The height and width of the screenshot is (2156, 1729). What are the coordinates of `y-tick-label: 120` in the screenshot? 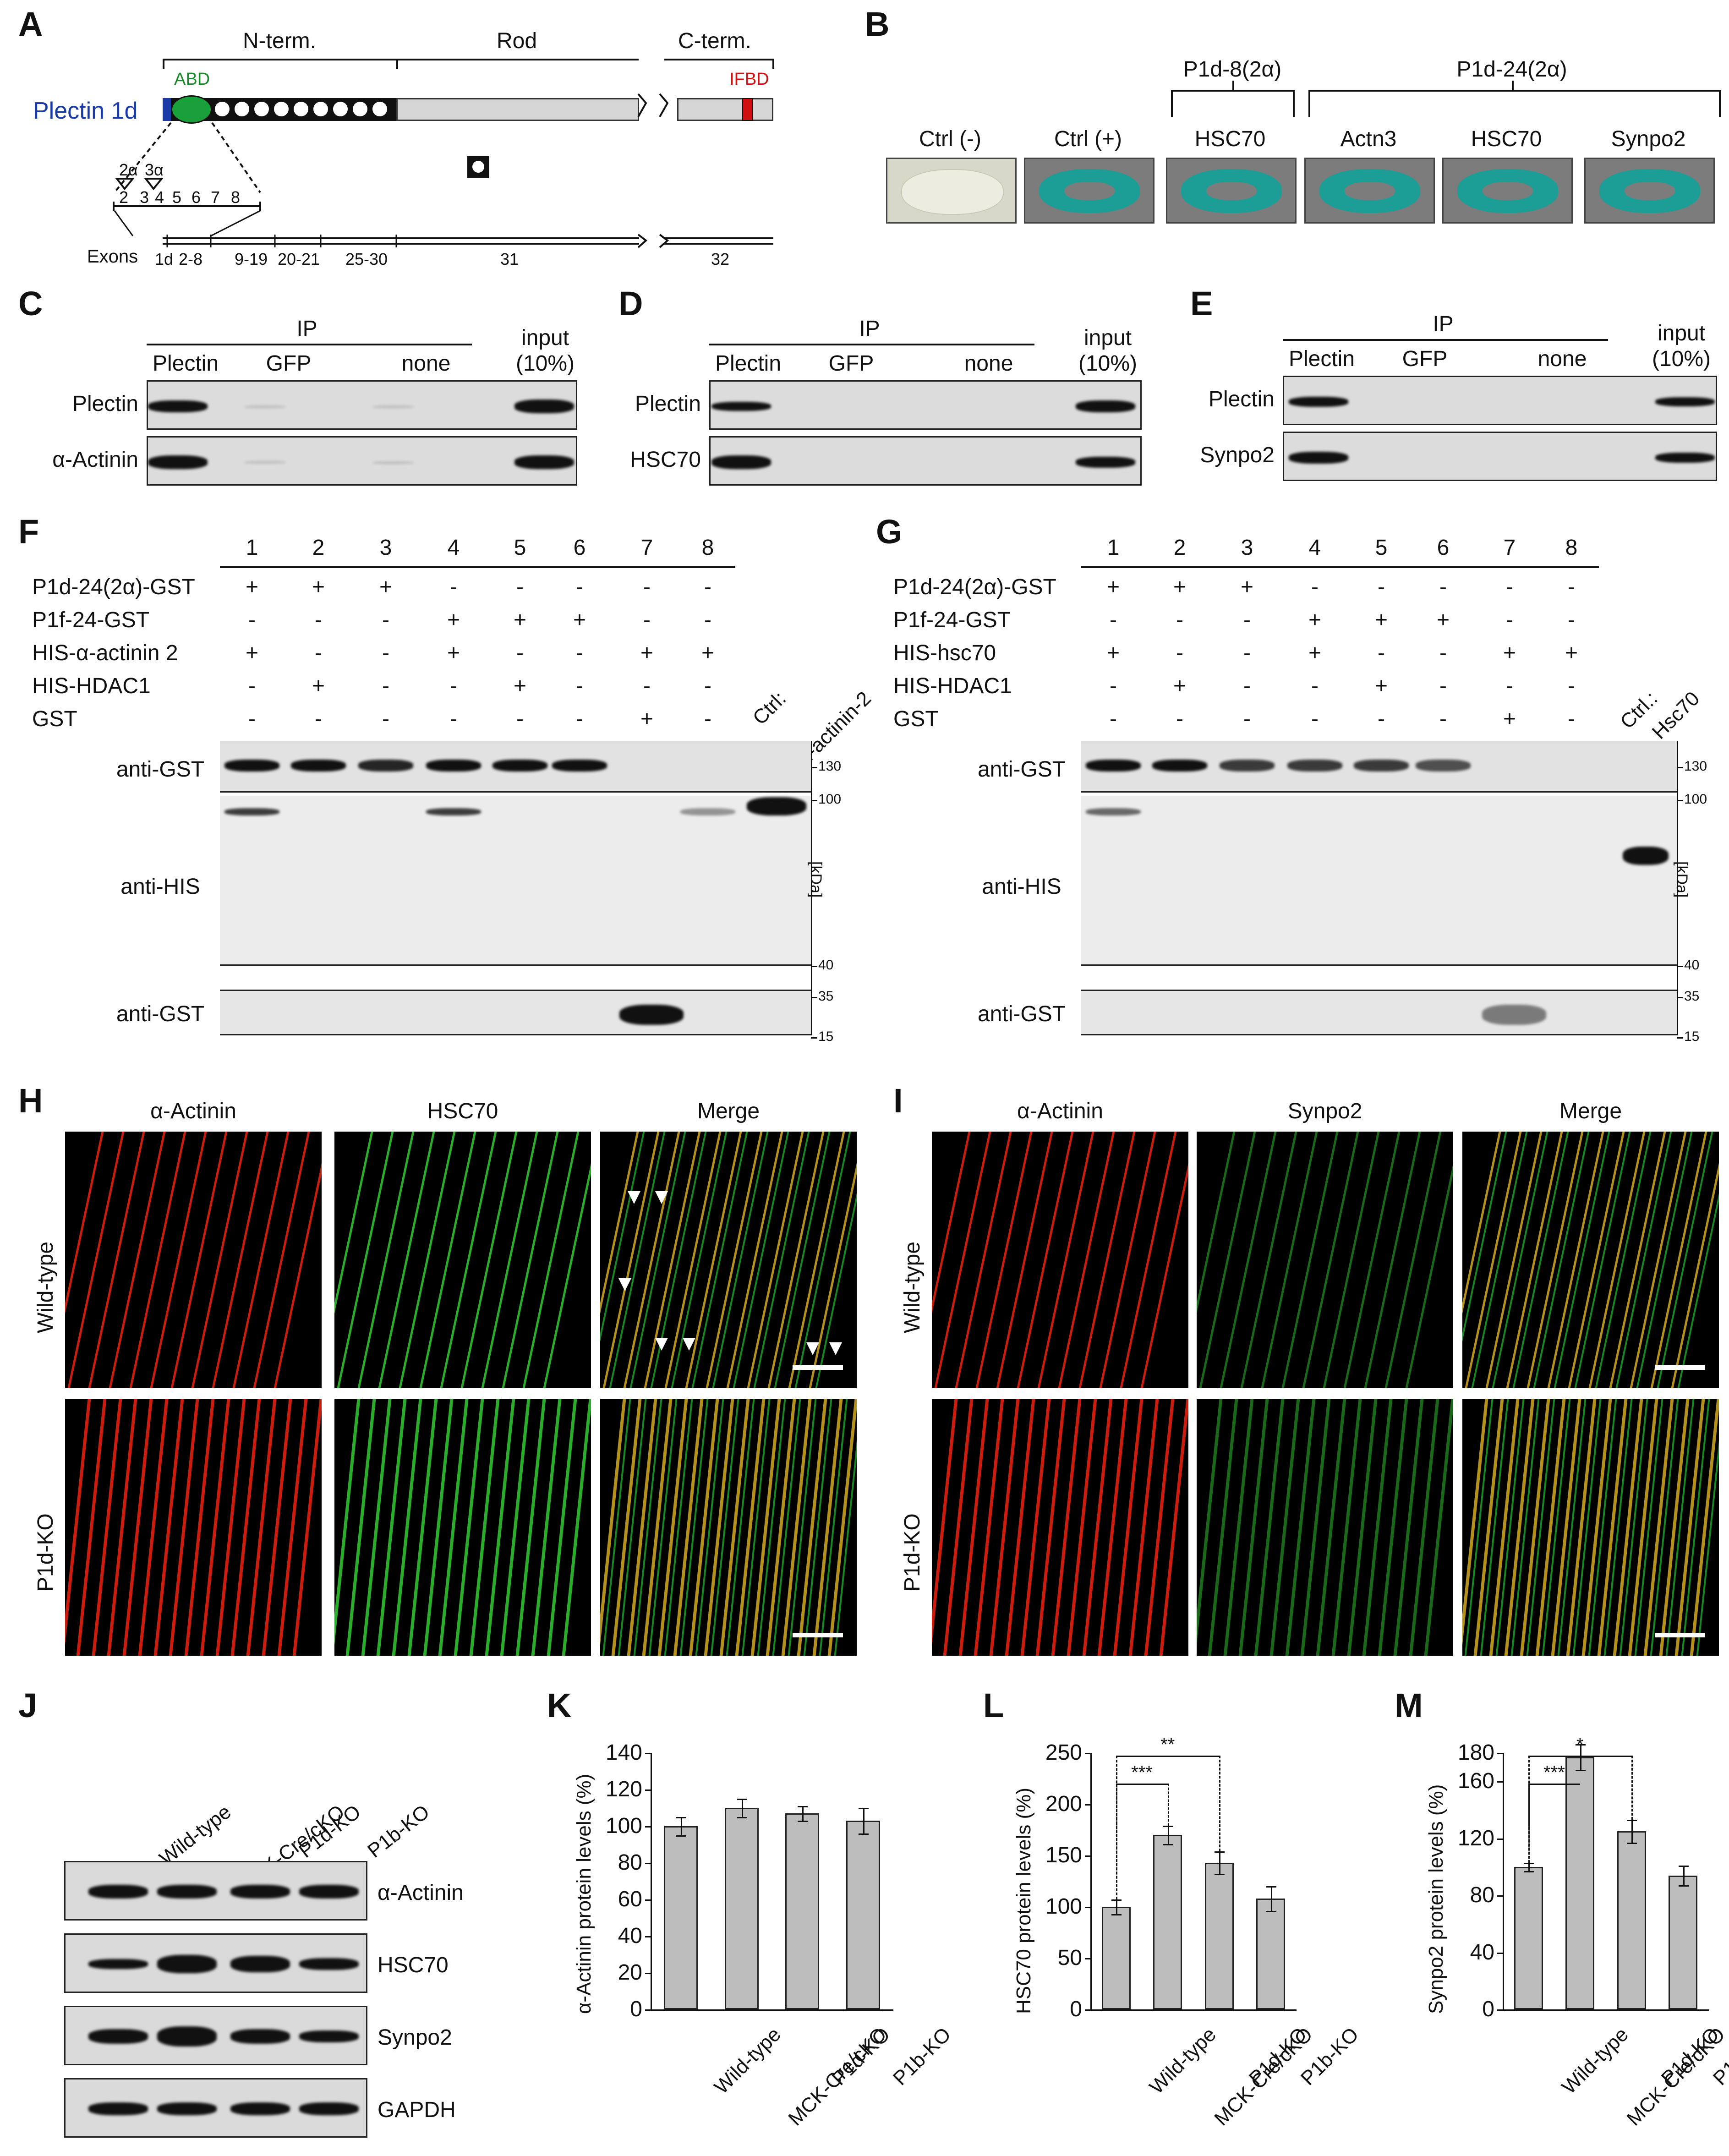 It's located at (1476, 1838).